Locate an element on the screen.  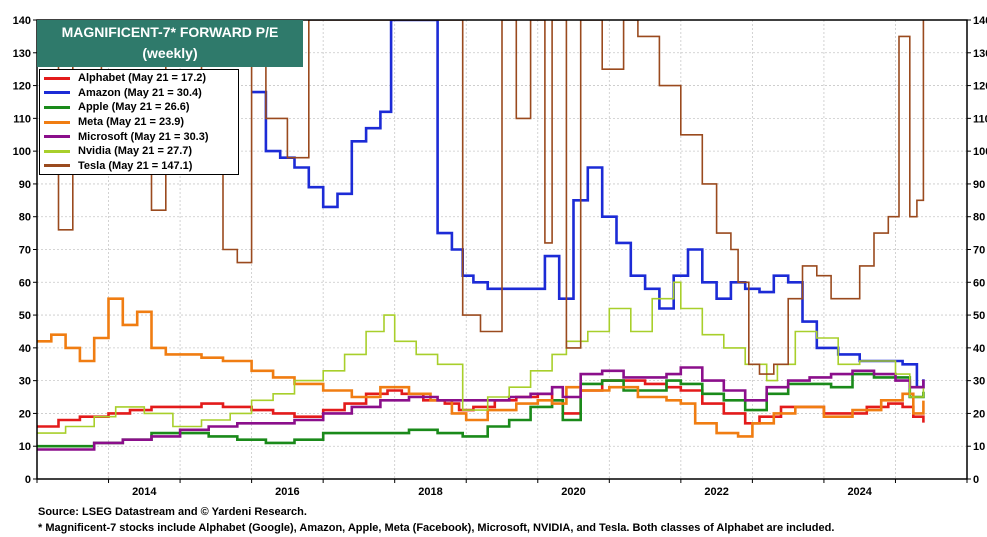
legend-item-meta: Meta (May 21 = 23.9) is located at coordinates (141, 122).